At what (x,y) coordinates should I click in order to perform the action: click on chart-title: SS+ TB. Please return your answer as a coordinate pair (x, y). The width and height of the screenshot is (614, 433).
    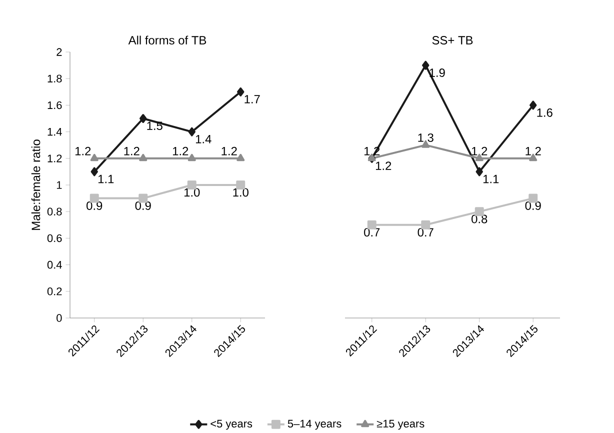
    Looking at the image, I should click on (452, 40).